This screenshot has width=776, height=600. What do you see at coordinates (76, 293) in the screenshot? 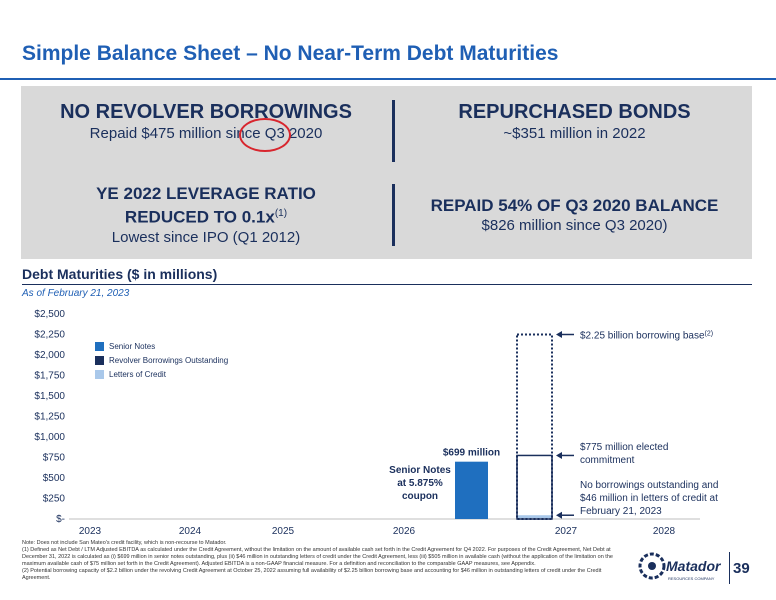
I see `chart-subheading: As of February 21, 2023` at bounding box center [76, 293].